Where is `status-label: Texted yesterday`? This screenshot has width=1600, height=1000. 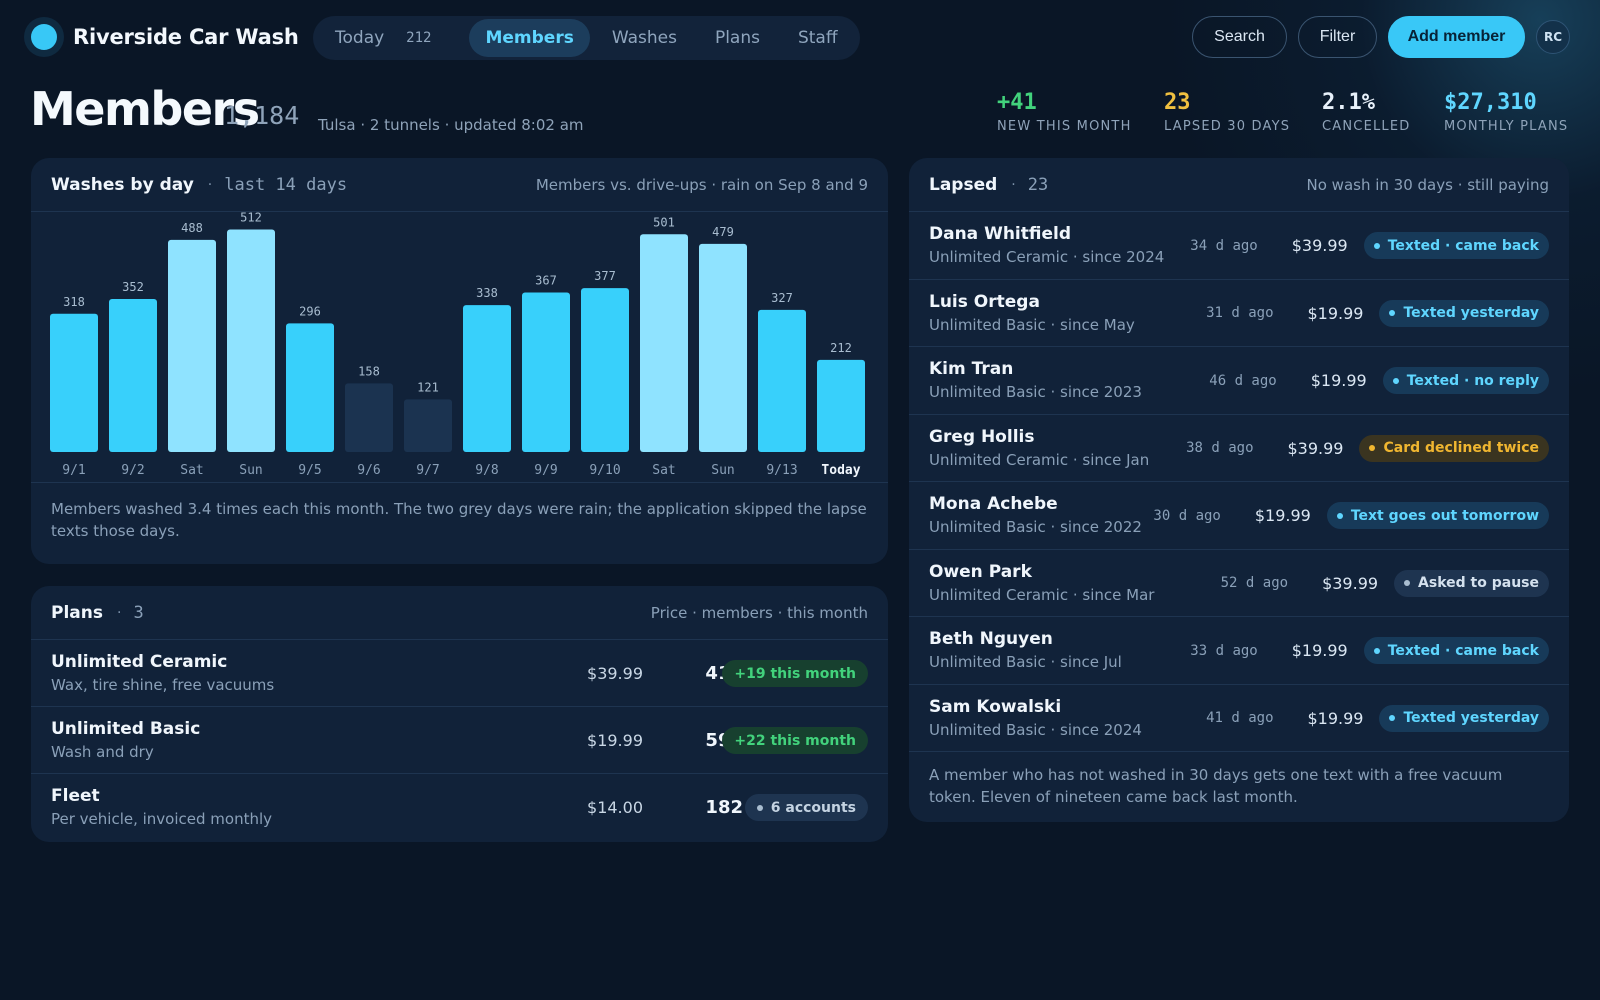
status-label: Texted yesterday is located at coordinates (1471, 718).